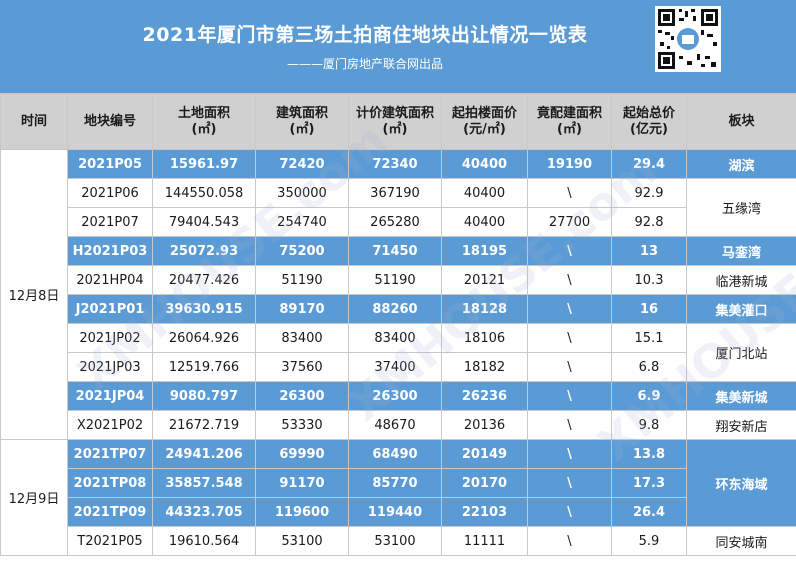 Image resolution: width=796 pixels, height=568 pixels. I want to click on floor-price-cell: 20136, so click(484, 425).